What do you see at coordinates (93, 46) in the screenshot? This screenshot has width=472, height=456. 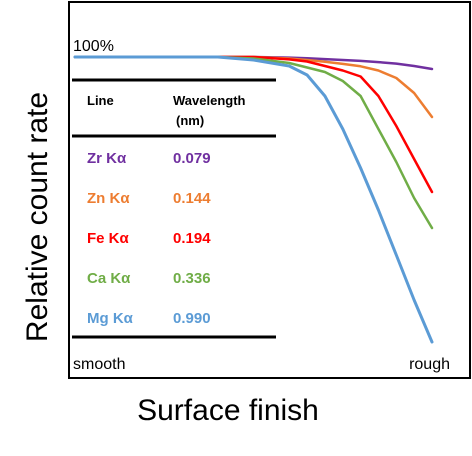 I see `y-top-label: 100%` at bounding box center [93, 46].